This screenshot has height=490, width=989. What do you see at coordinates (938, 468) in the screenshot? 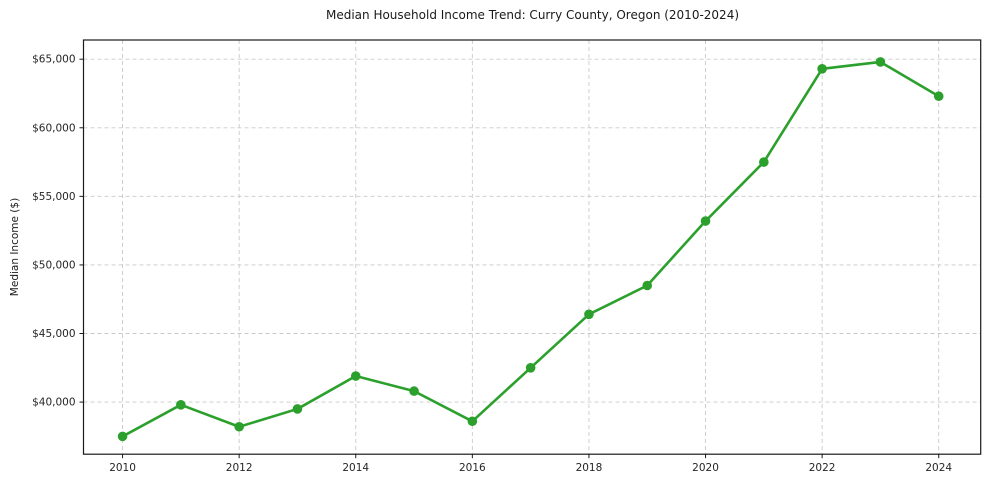
I see `x-tick-label: 2024` at bounding box center [938, 468].